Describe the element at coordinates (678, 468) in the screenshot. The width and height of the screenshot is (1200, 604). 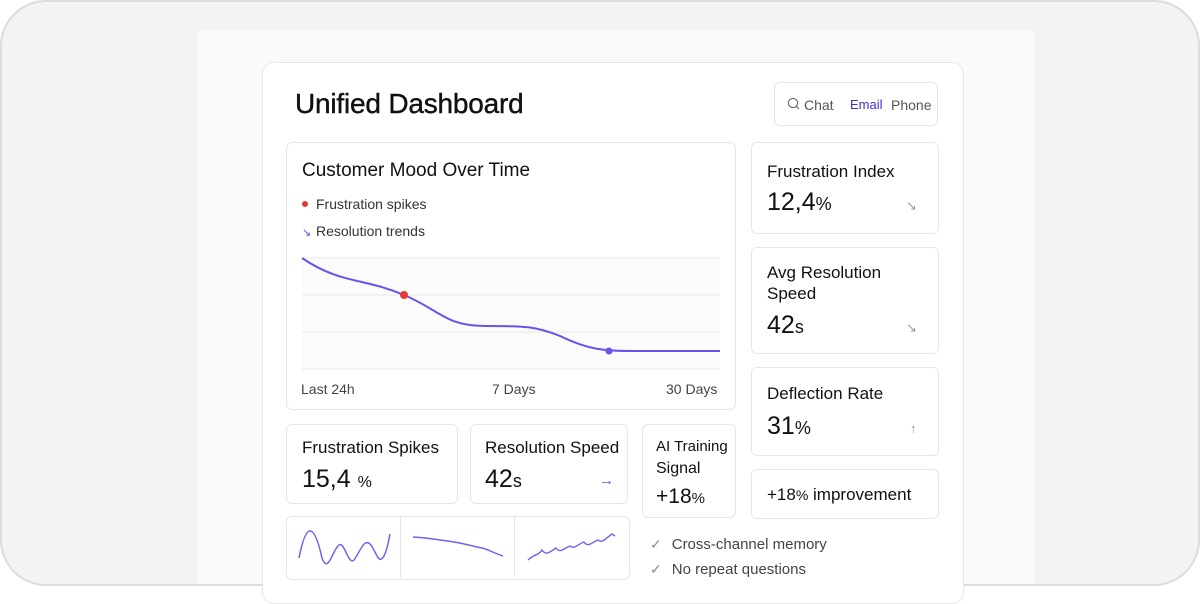
I see `ai-training-label-2: Signal` at that location.